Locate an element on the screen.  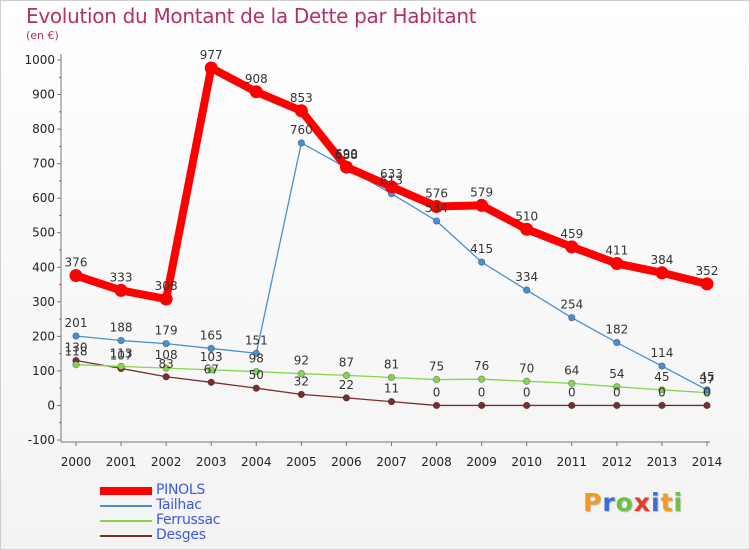
data-label-pinols: 510 is located at coordinates (526, 216).